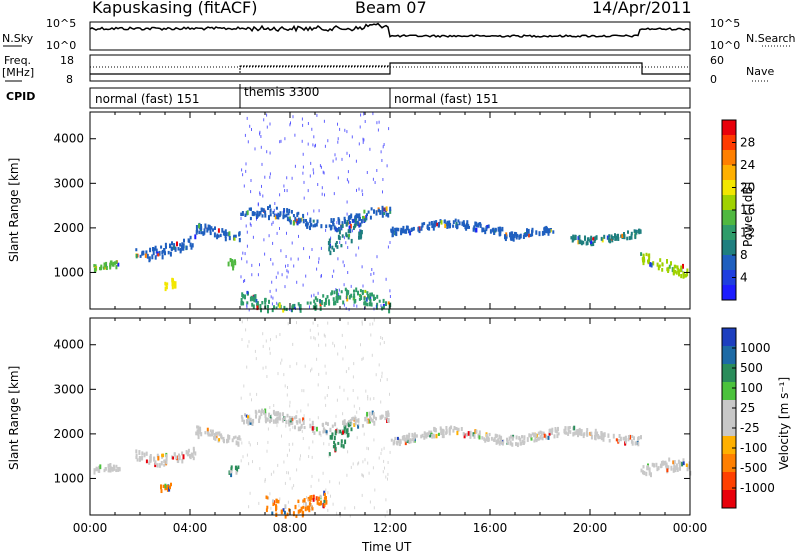 This screenshot has height=554, width=800. What do you see at coordinates (725, 45) in the screenshot?
I see `nsearch-tick-bottom: 10^0` at bounding box center [725, 45].